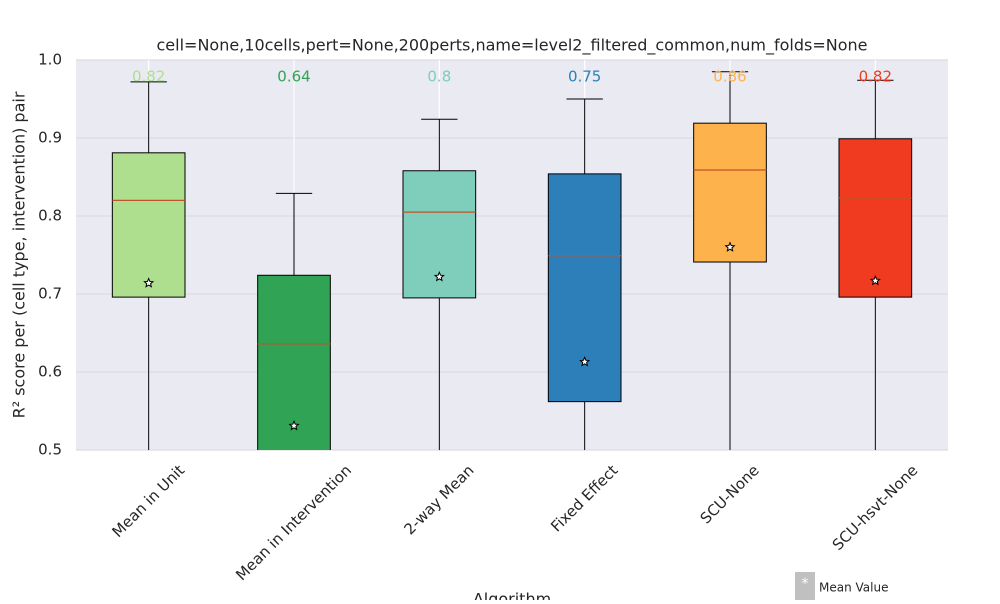 The width and height of the screenshot is (1000, 604). I want to click on legend-label: Mean Value, so click(853, 588).